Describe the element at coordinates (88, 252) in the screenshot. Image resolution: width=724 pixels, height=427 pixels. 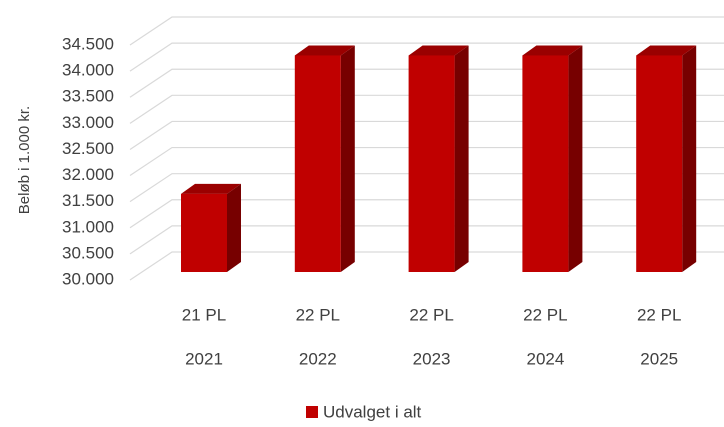
I see `y-tick-label: 30.500` at that location.